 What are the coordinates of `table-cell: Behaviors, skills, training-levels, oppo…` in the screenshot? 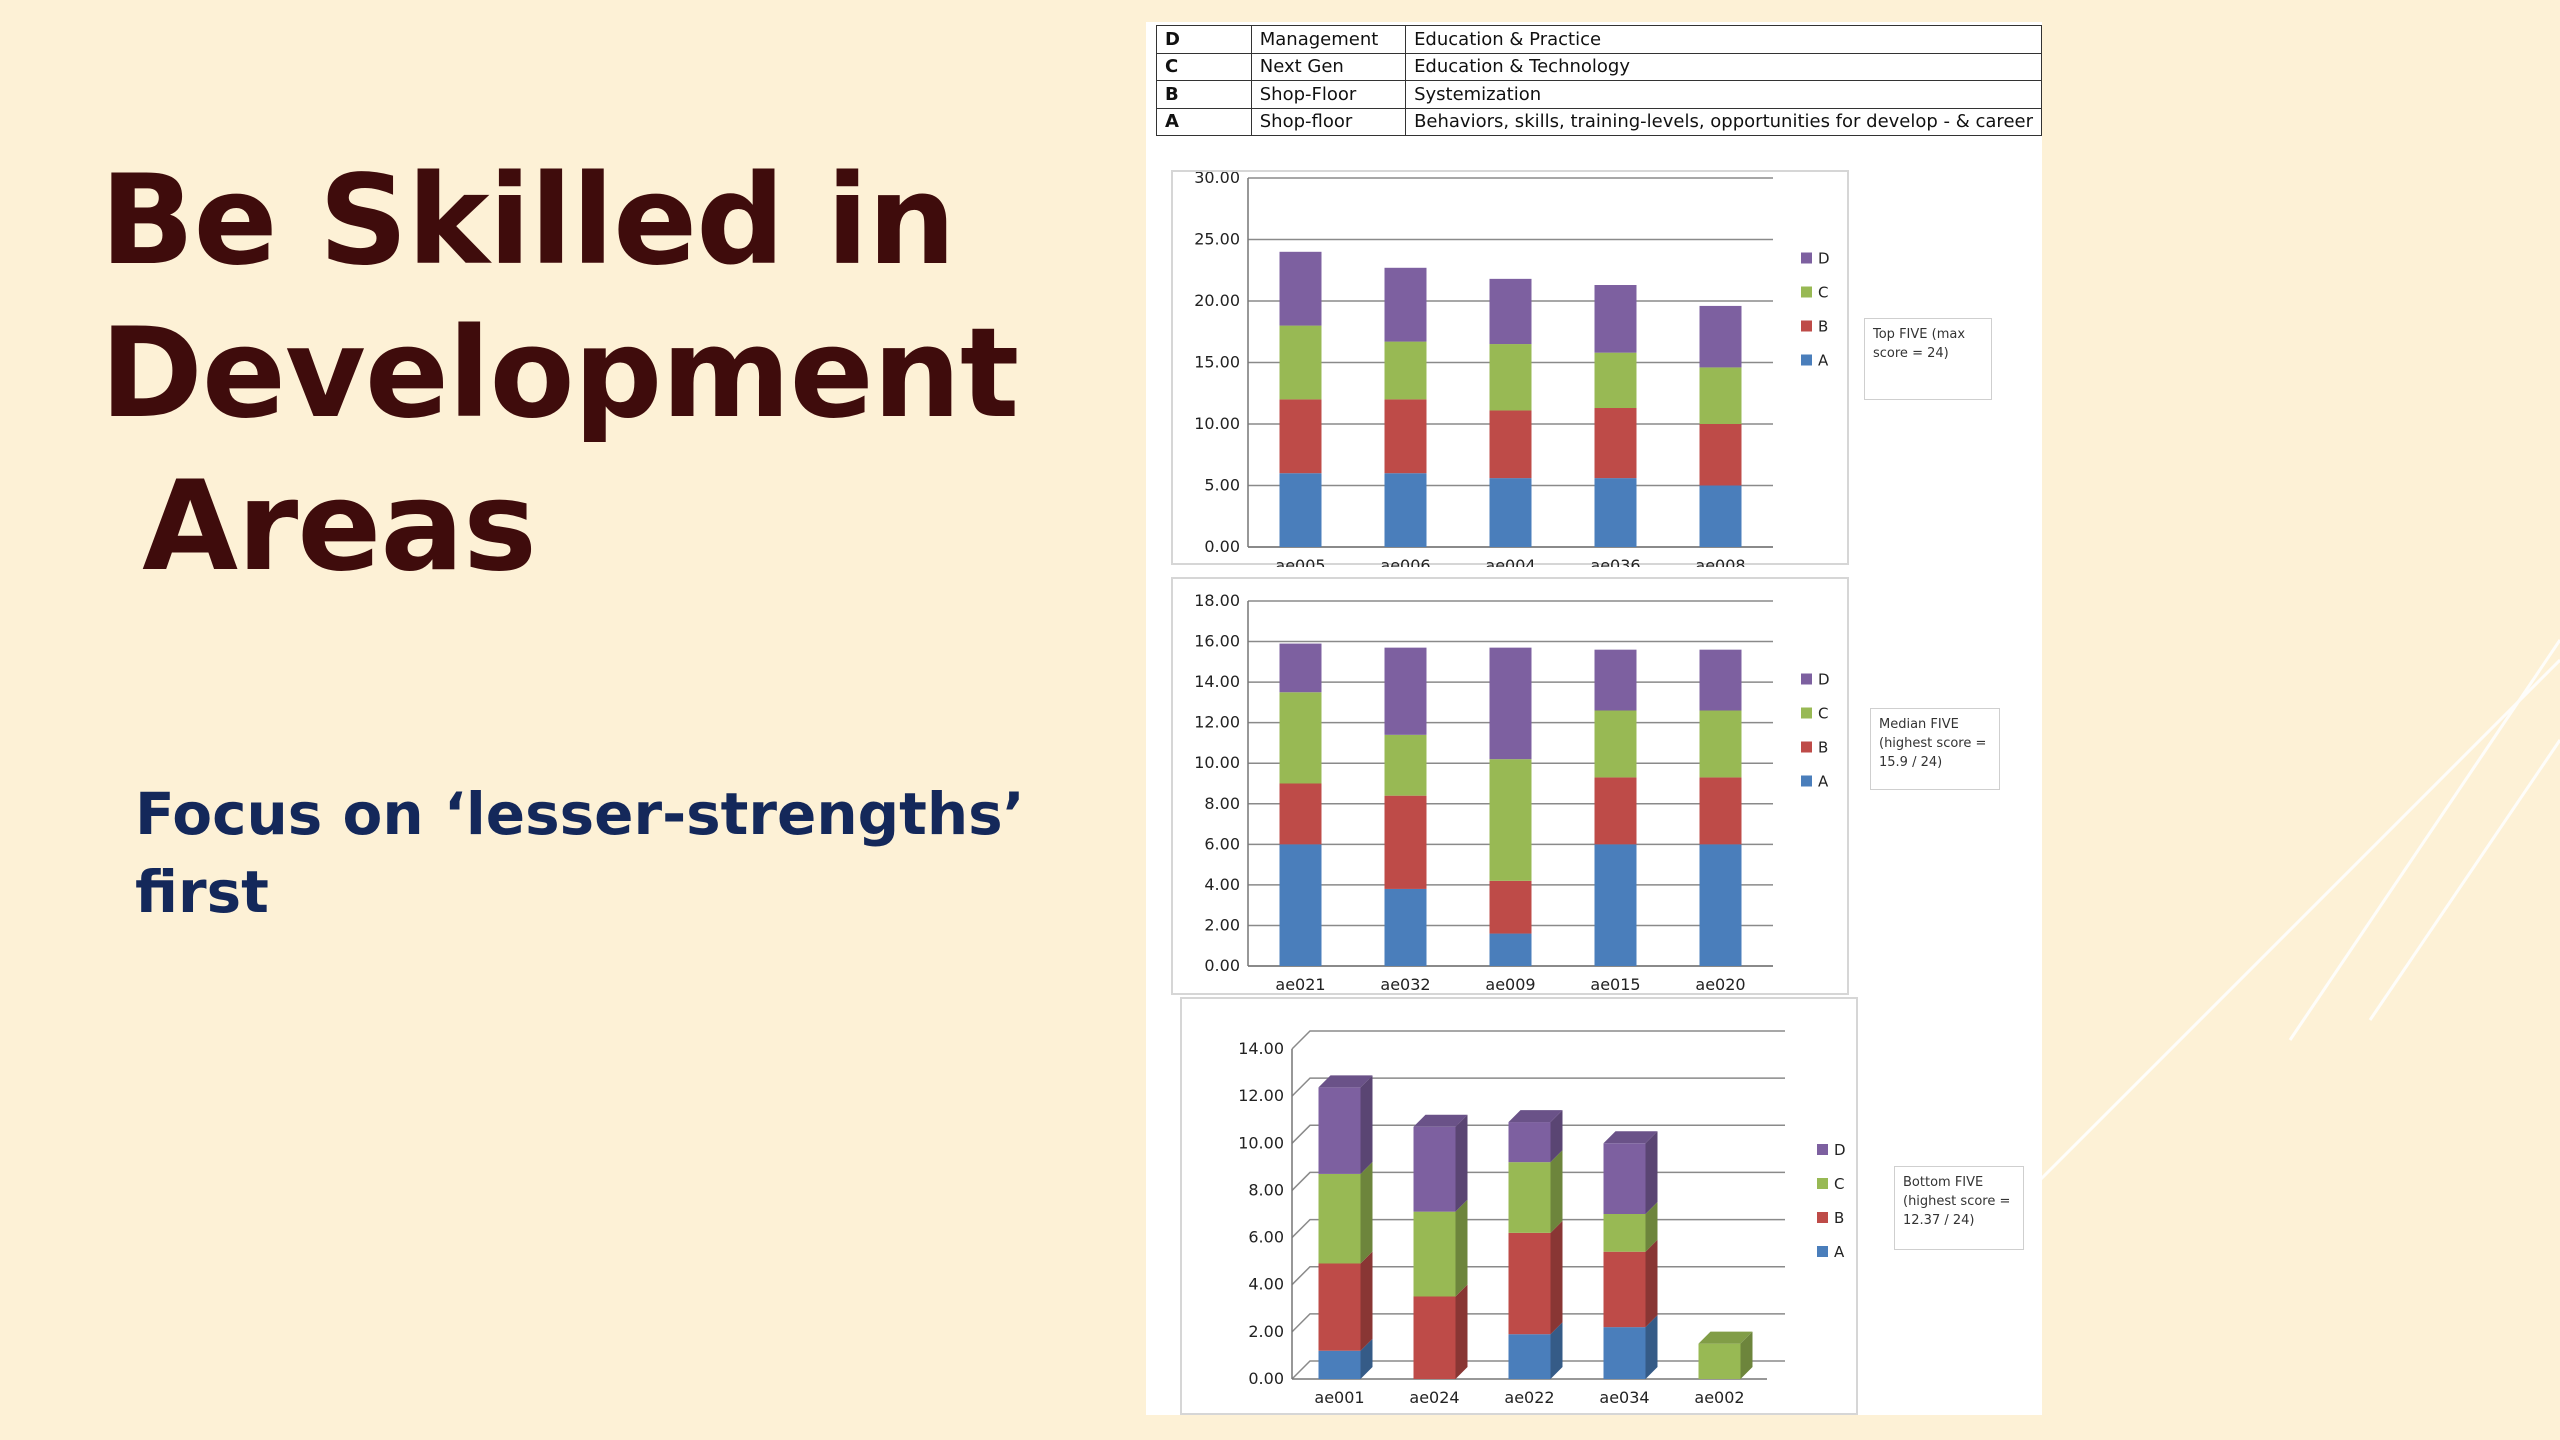 It's located at (1723, 121).